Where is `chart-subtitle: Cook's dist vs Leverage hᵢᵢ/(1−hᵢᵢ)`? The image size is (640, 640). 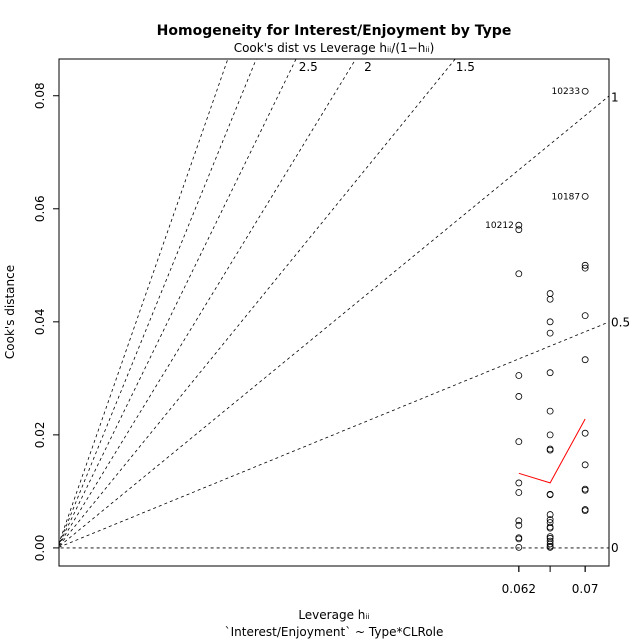 chart-subtitle: Cook's dist vs Leverage hᵢᵢ/(1−hᵢᵢ) is located at coordinates (334, 48).